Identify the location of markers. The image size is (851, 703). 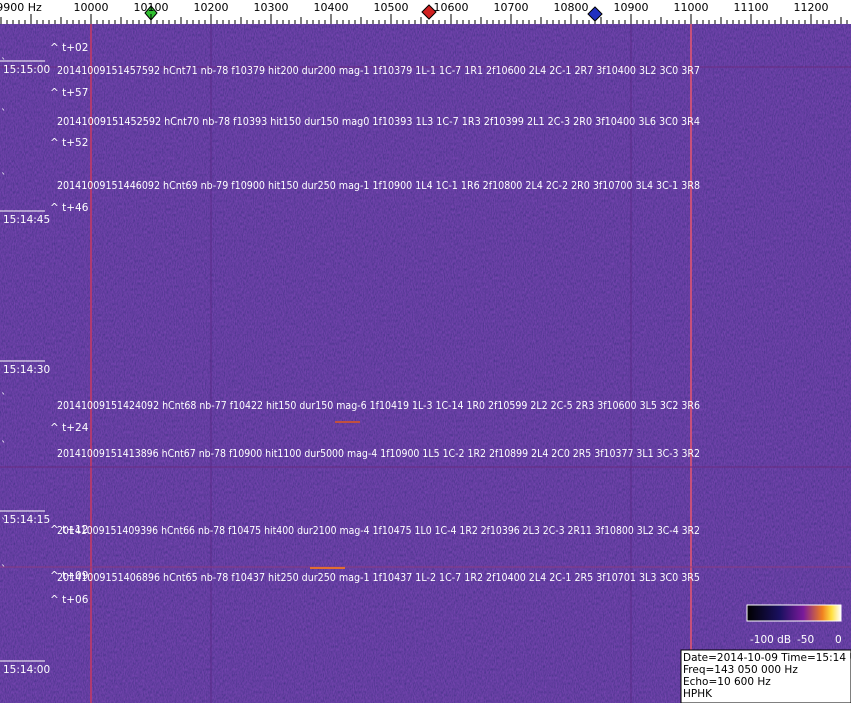
(373, 13).